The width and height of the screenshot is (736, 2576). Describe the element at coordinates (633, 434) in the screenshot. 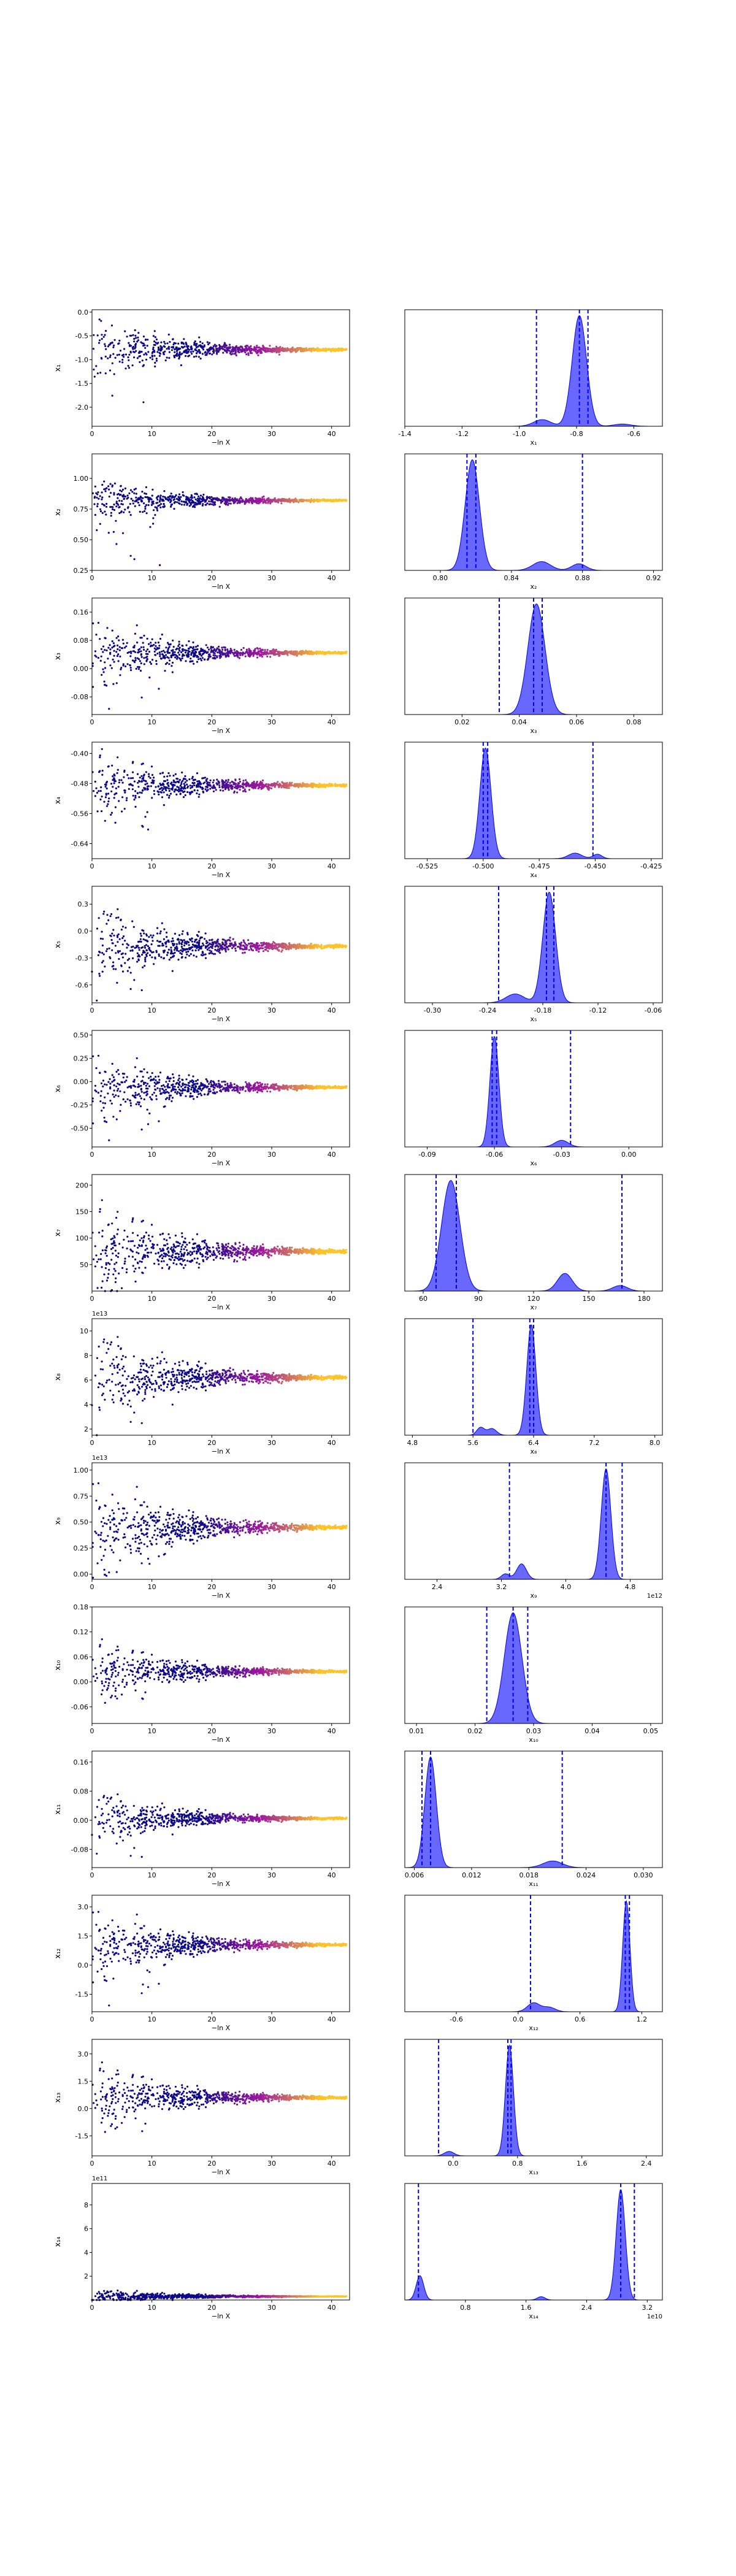

I see `density-xtick-label: -0.6` at that location.